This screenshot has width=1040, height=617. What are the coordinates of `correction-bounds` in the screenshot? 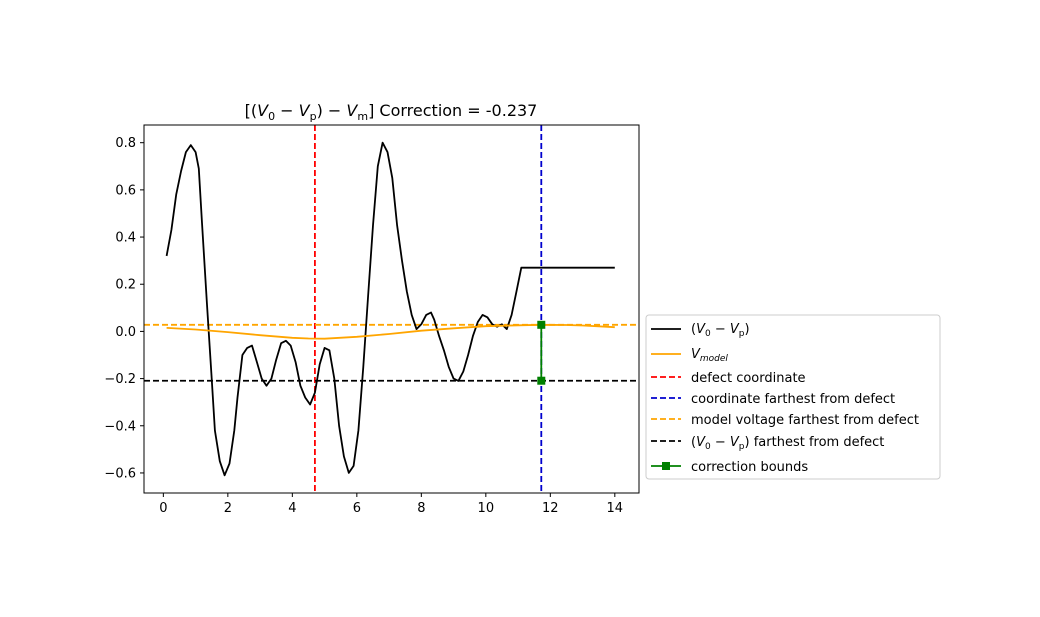 It's located at (541, 352).